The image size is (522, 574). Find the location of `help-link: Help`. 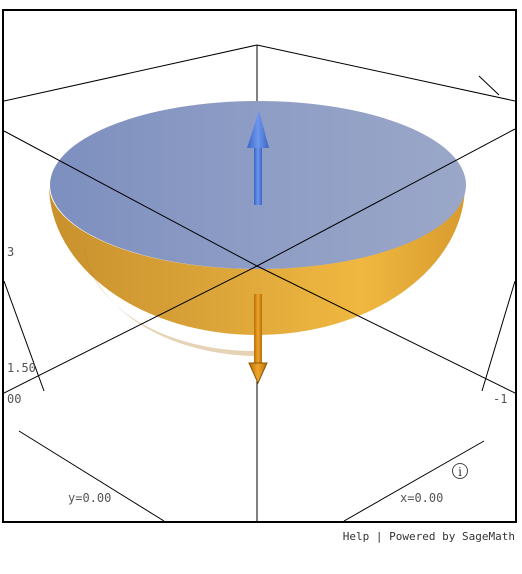

help-link: Help is located at coordinates (356, 536).